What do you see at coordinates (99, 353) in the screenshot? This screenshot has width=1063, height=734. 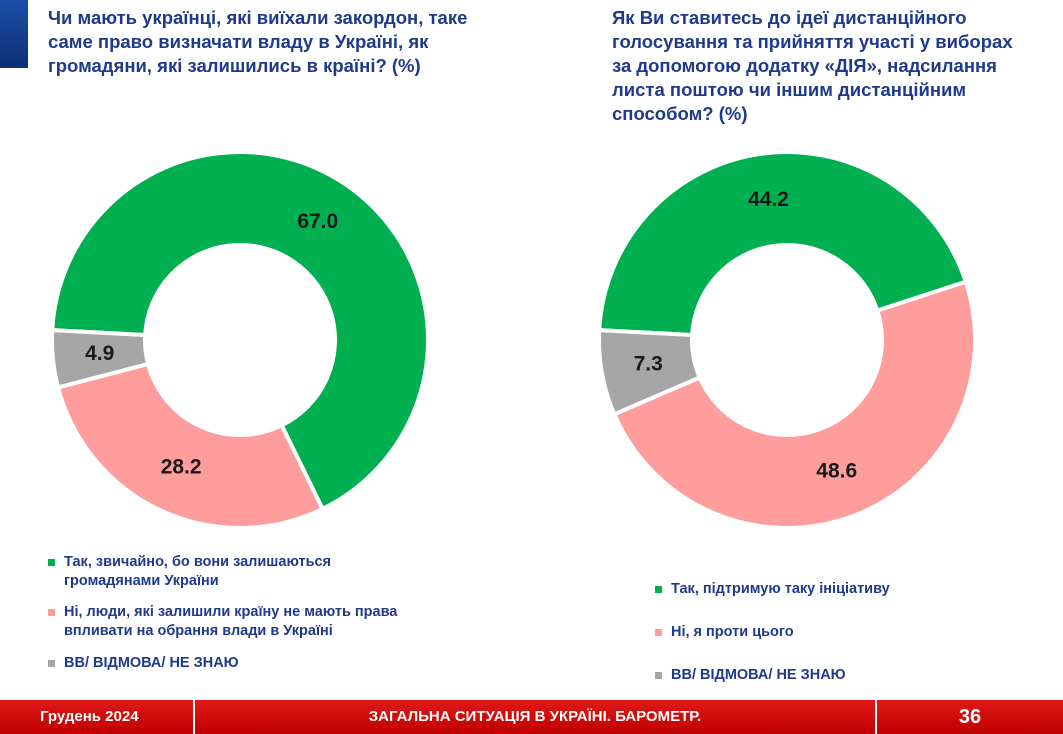 I see `data-label: 4.9` at bounding box center [99, 353].